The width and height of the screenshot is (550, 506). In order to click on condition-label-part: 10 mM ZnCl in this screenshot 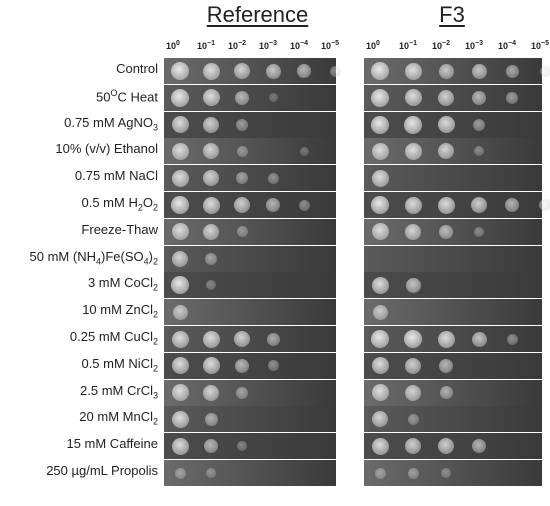, I will do `click(117, 310)`.